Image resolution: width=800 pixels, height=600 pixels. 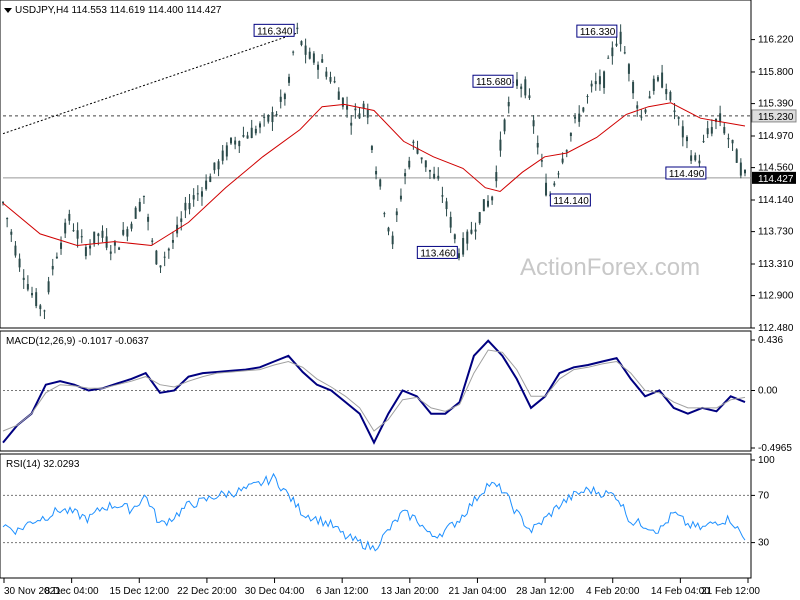 I want to click on price-annotation-label: 114.490, so click(x=687, y=174).